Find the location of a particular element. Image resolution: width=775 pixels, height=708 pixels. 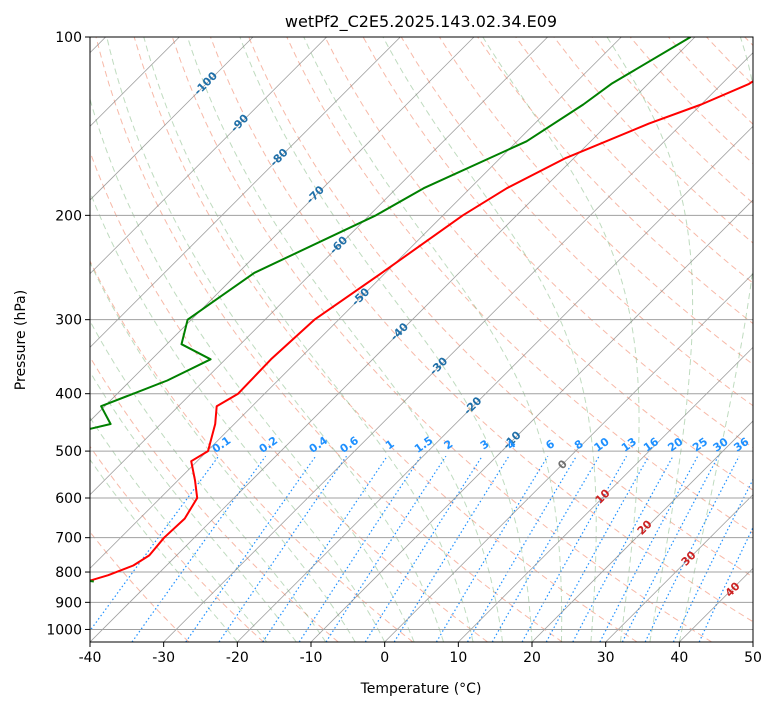

y-tick-label: 400 is located at coordinates (68, 395).